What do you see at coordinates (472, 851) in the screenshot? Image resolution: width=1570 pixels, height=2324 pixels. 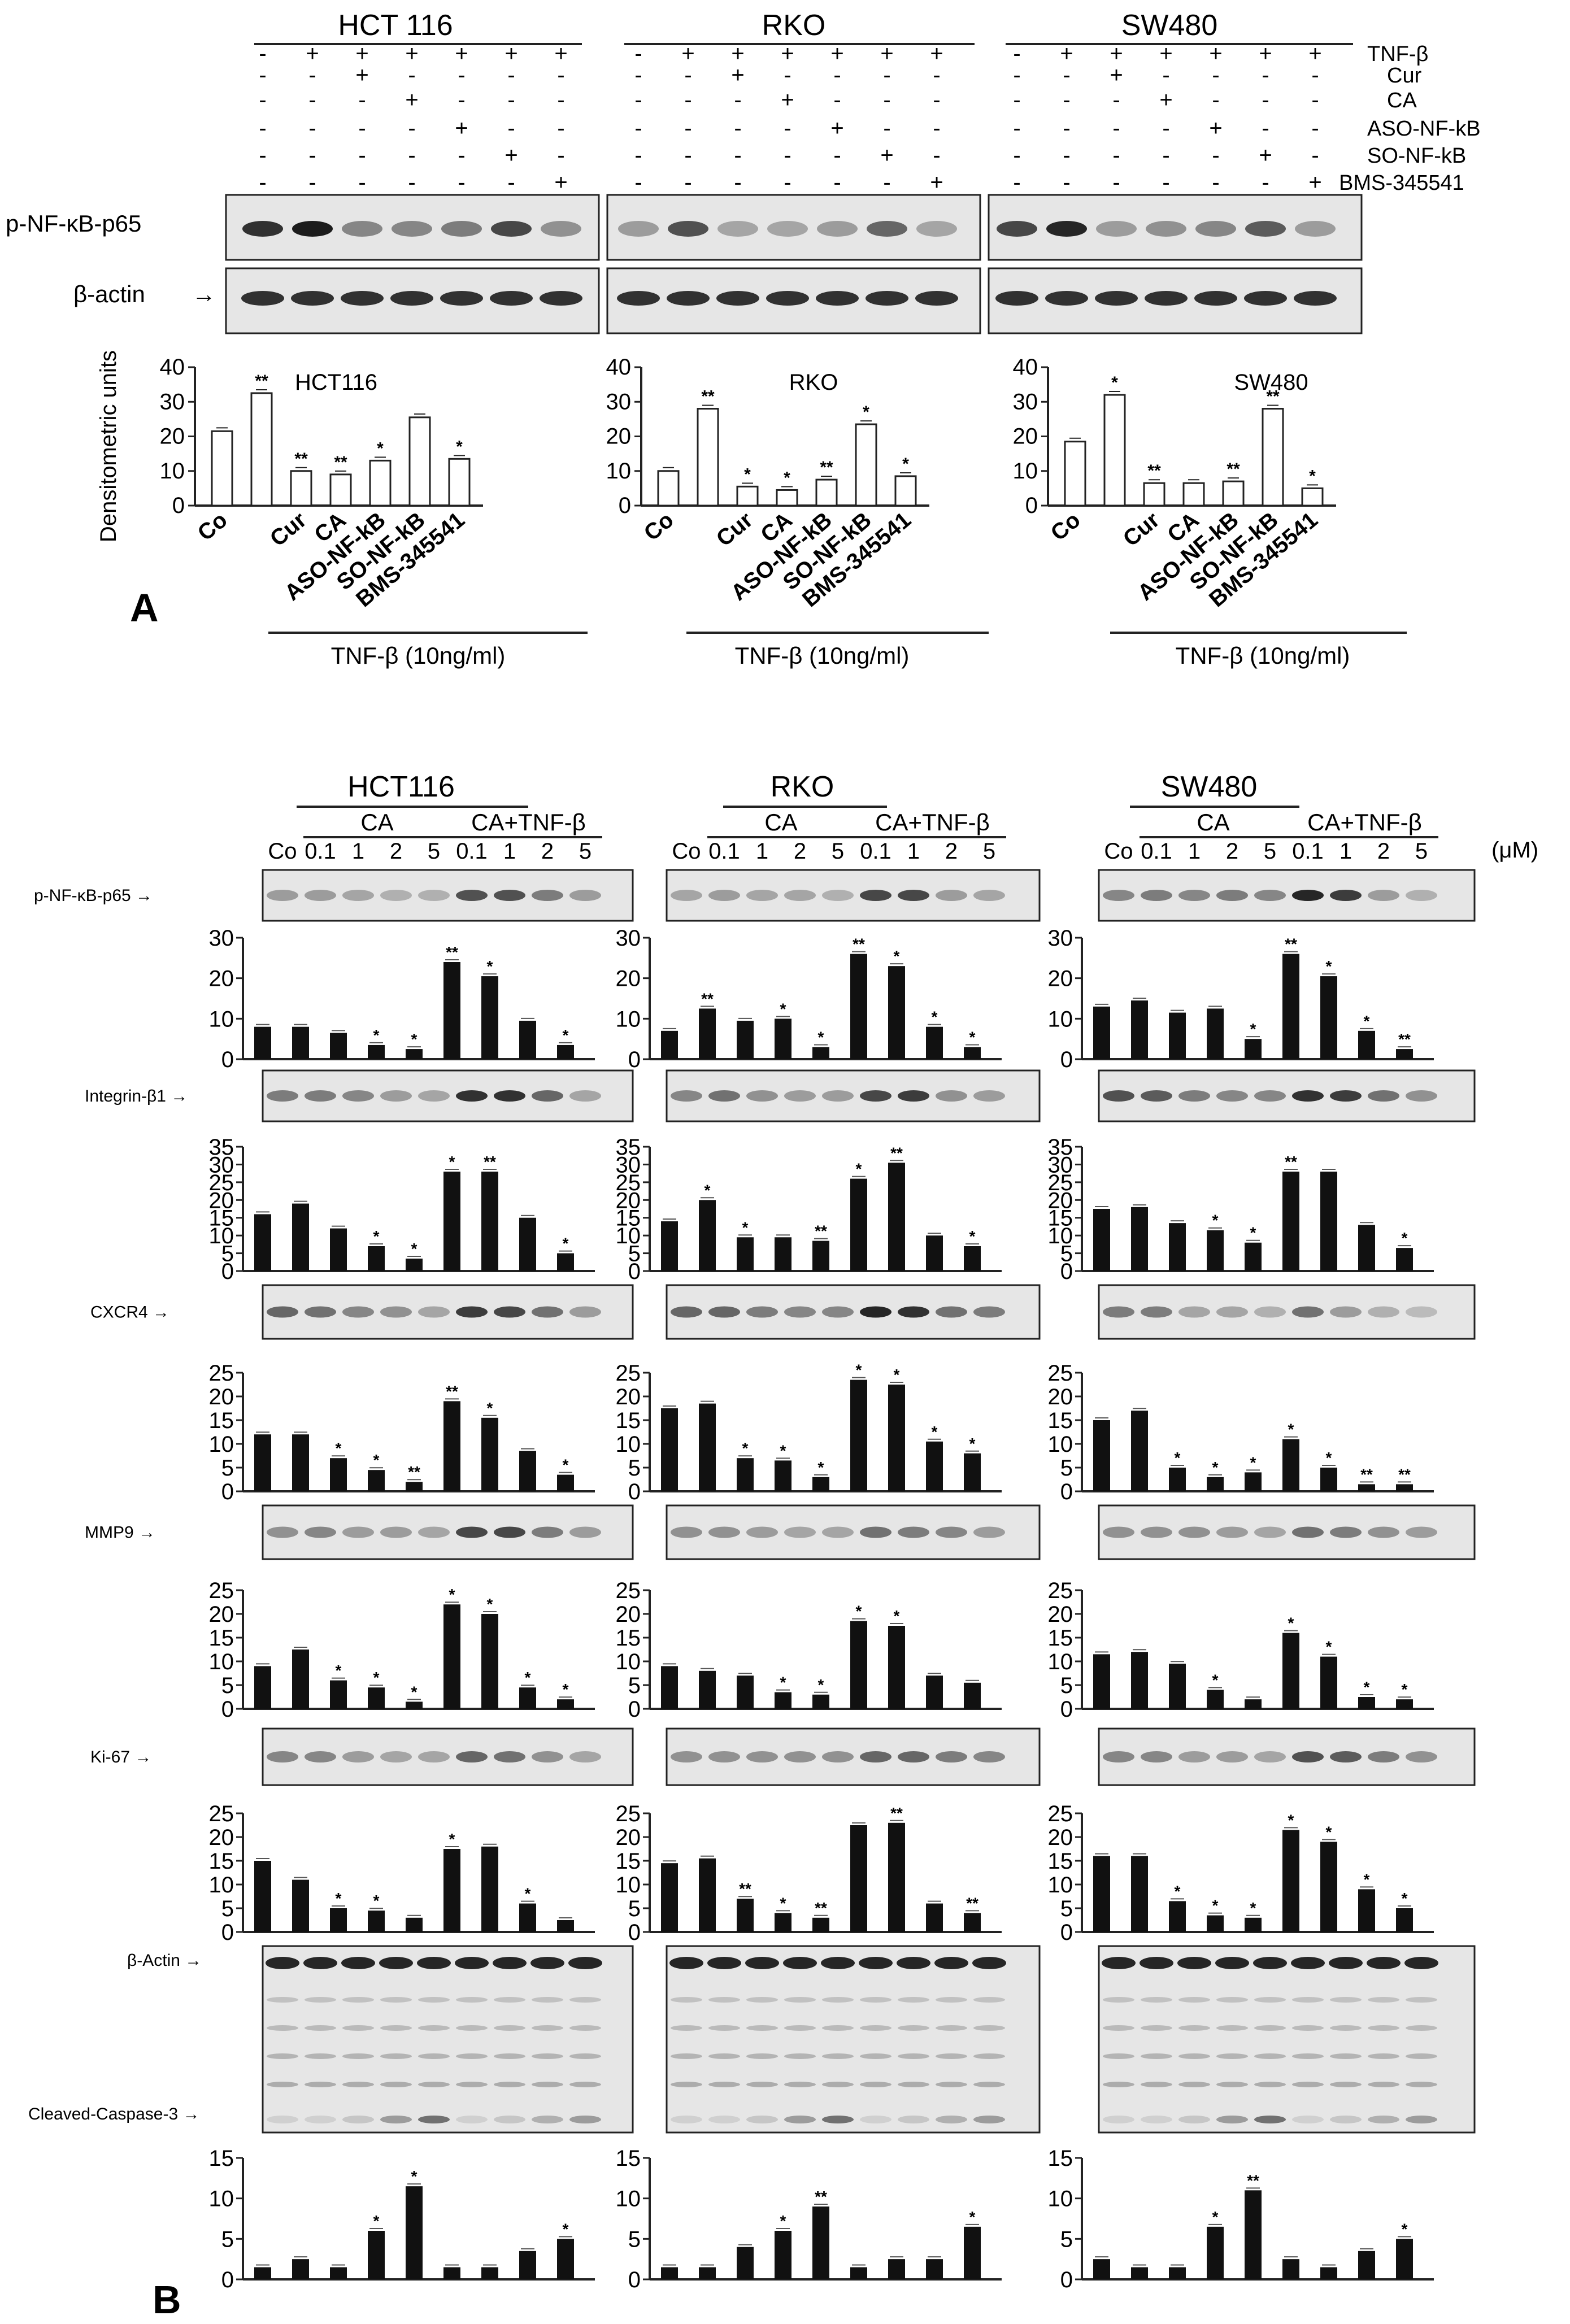 I see `lane-label: 0.1` at bounding box center [472, 851].